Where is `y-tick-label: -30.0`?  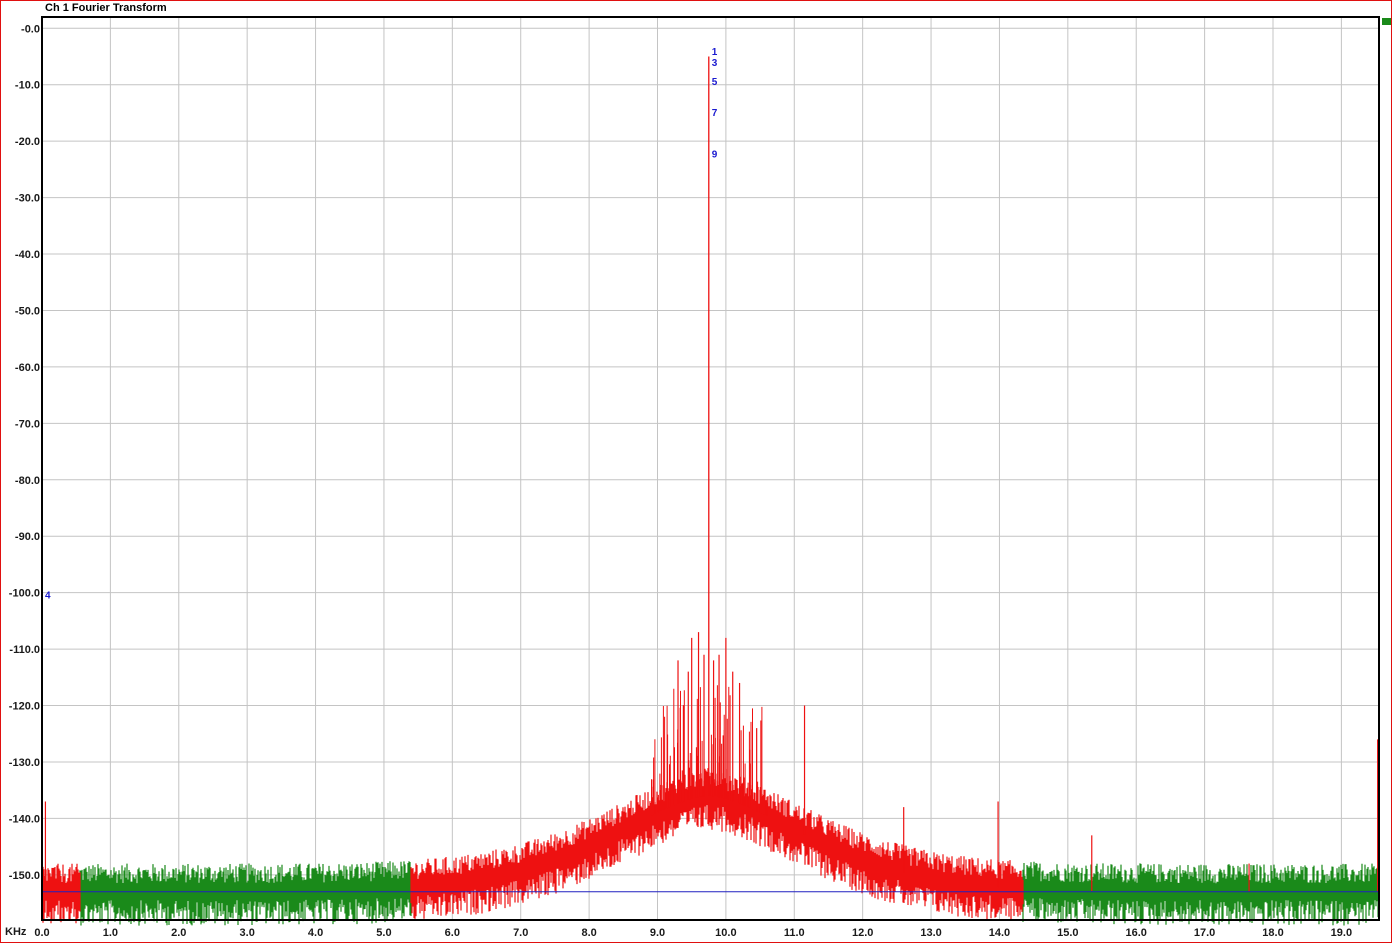
y-tick-label: -30.0 is located at coordinates (27, 199).